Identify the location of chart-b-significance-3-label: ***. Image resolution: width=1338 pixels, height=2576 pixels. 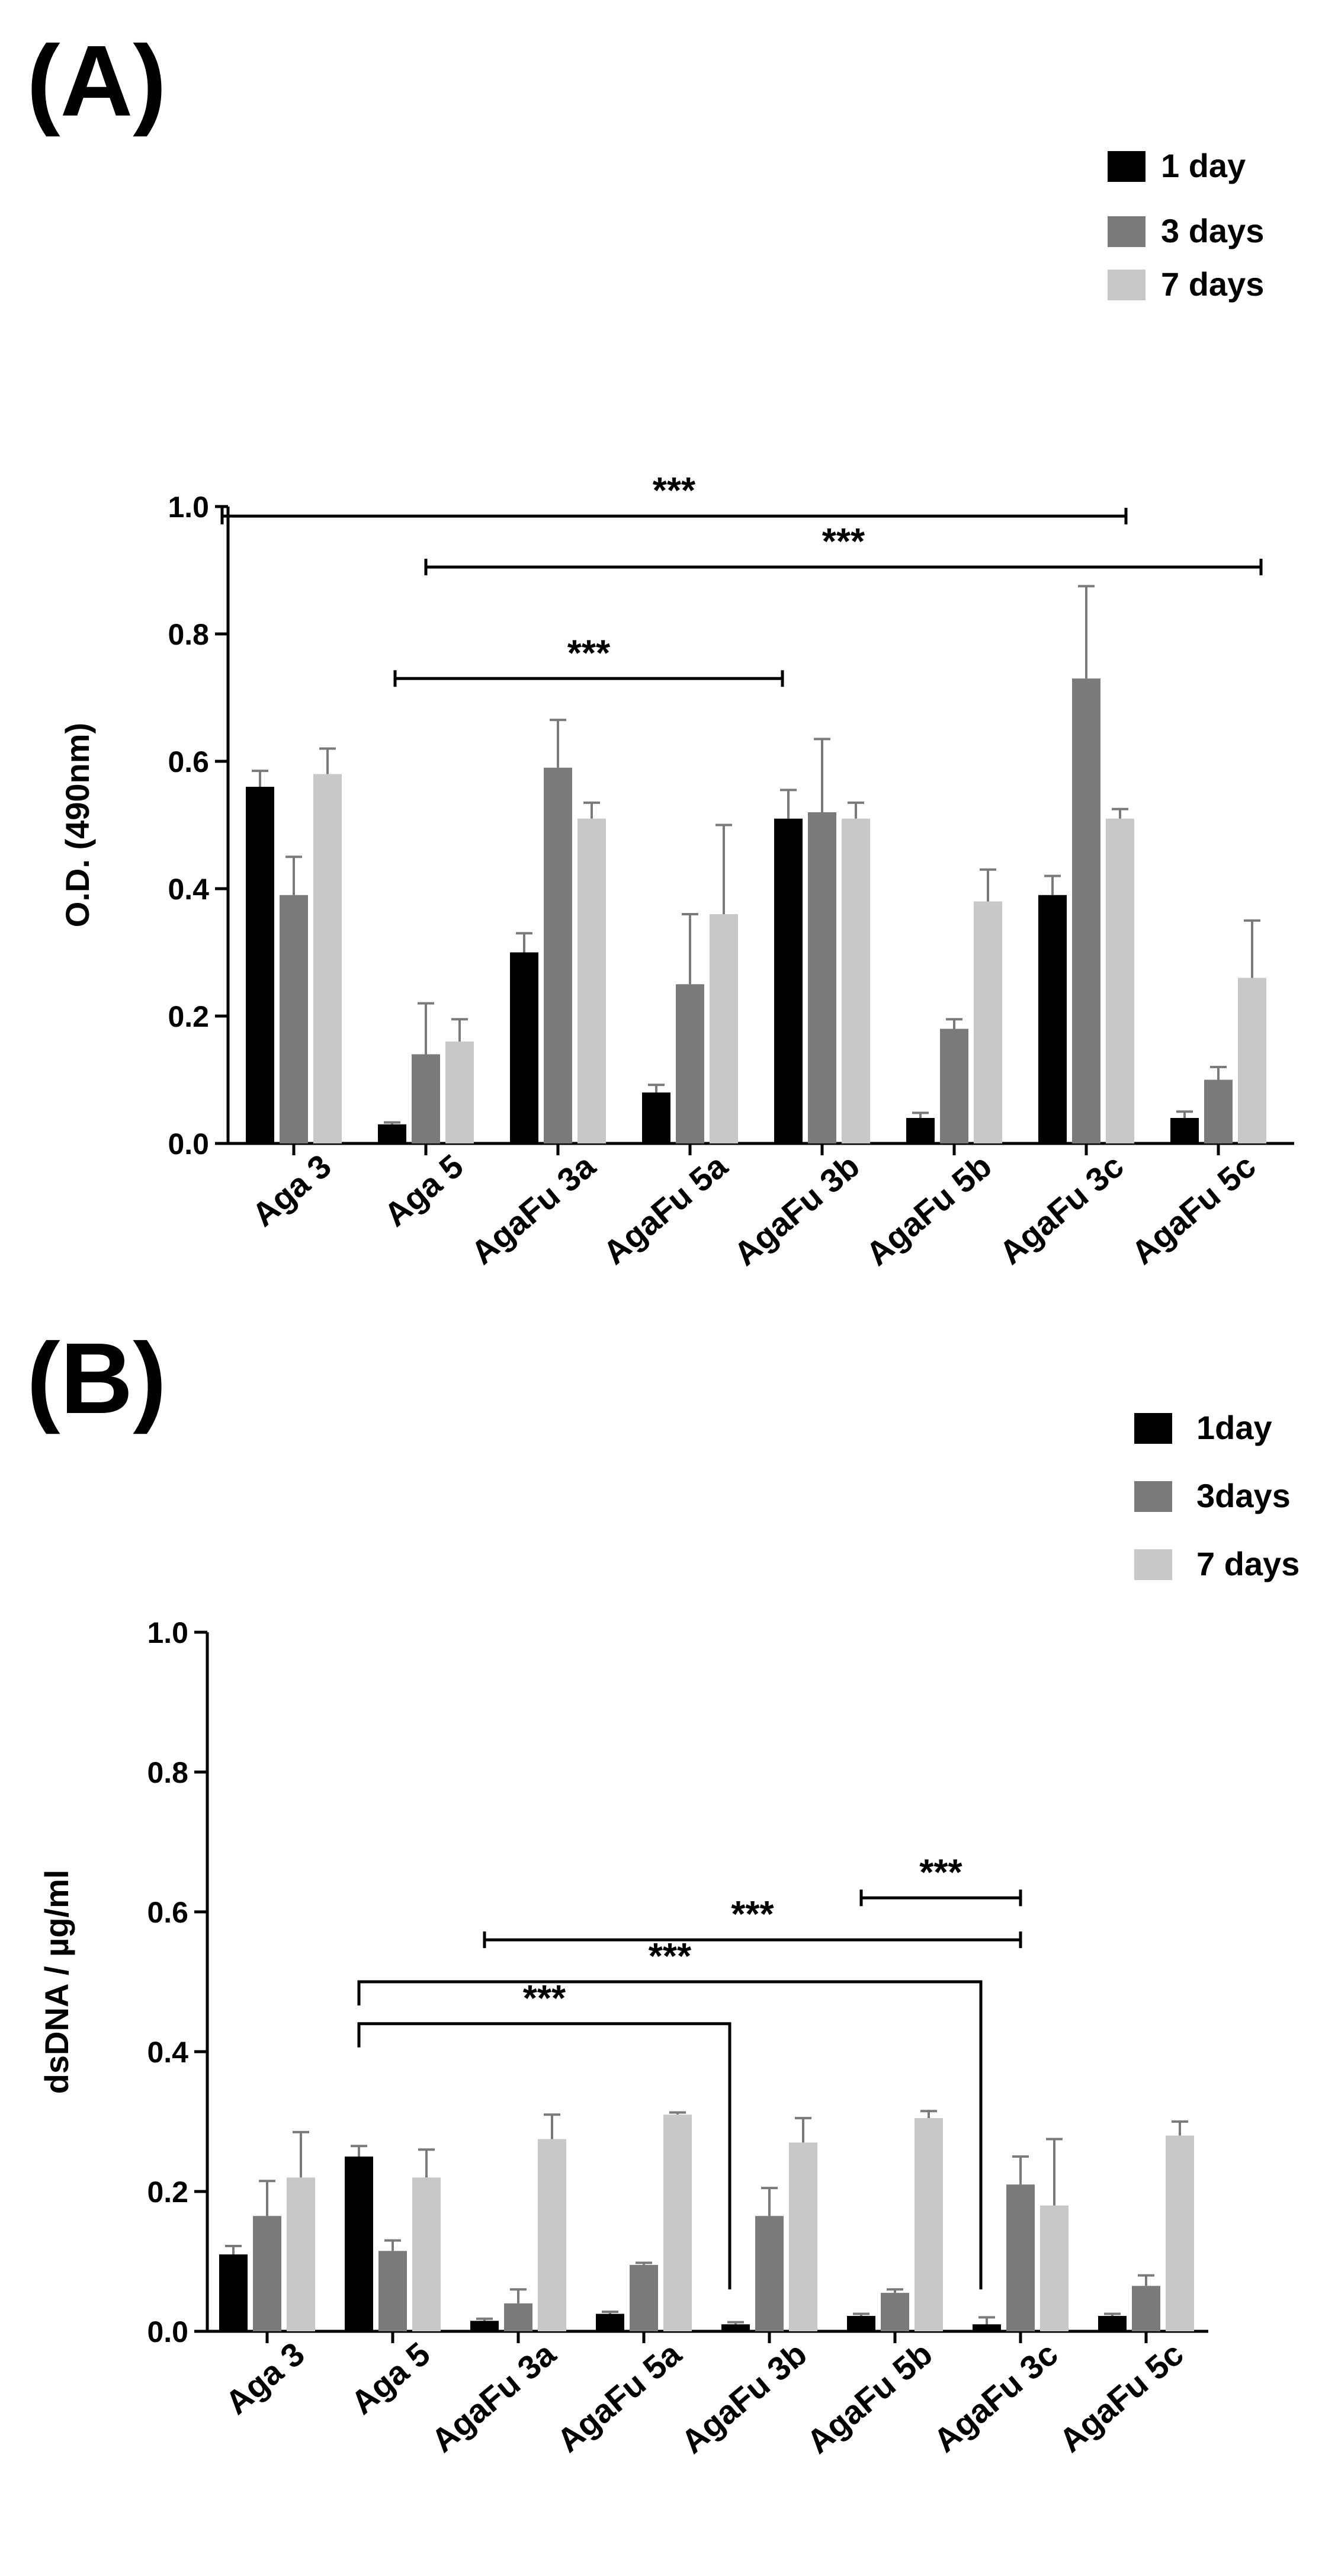
(670, 1956).